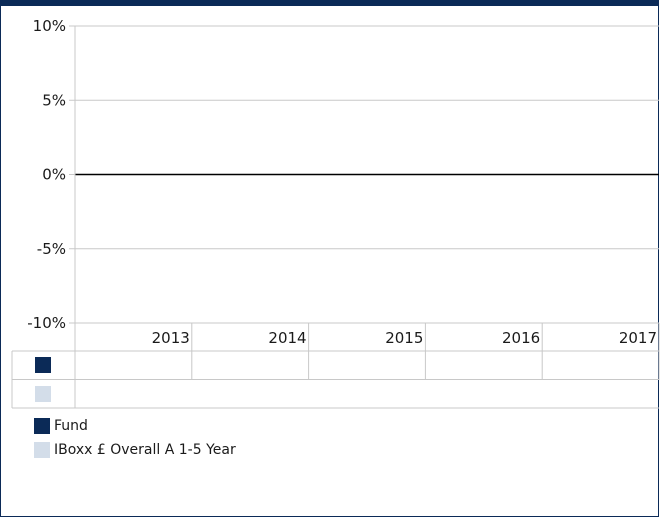 The width and height of the screenshot is (661, 519). Describe the element at coordinates (42, 426) in the screenshot. I see `legend-swatch-fund` at that location.